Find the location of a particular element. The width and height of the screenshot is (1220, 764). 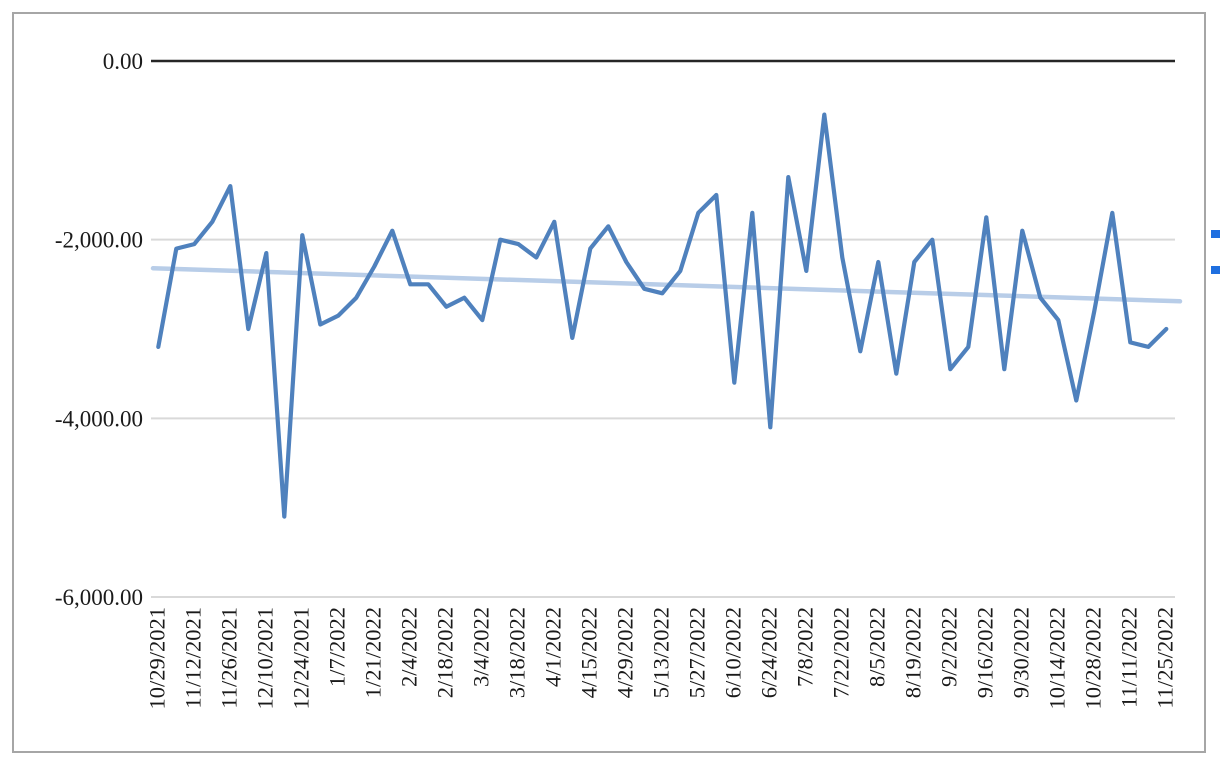

x-axis-tick-label: 4/15/2022 is located at coordinates (588, 652).